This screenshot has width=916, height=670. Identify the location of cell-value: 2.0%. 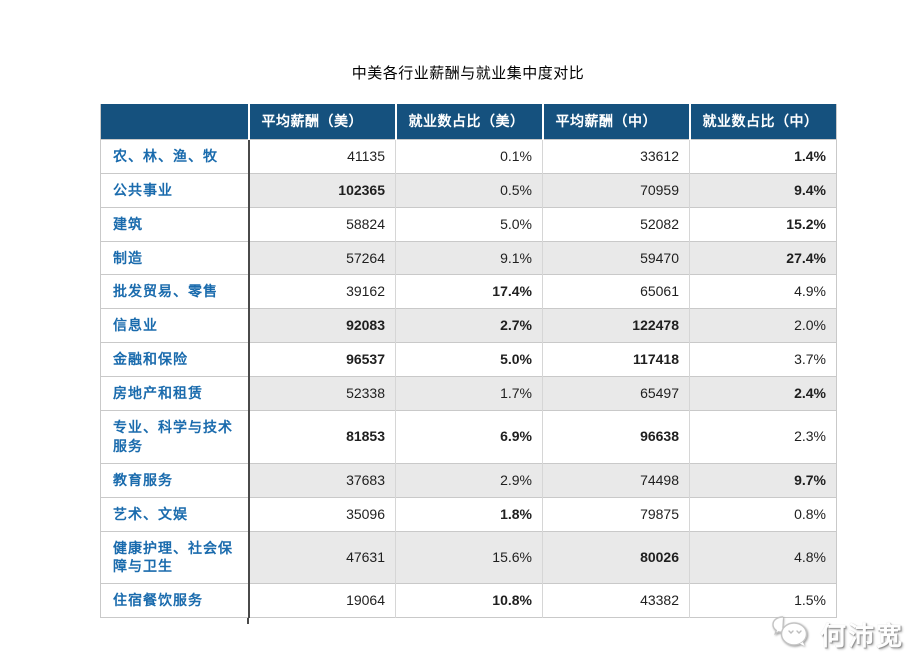
(763, 325).